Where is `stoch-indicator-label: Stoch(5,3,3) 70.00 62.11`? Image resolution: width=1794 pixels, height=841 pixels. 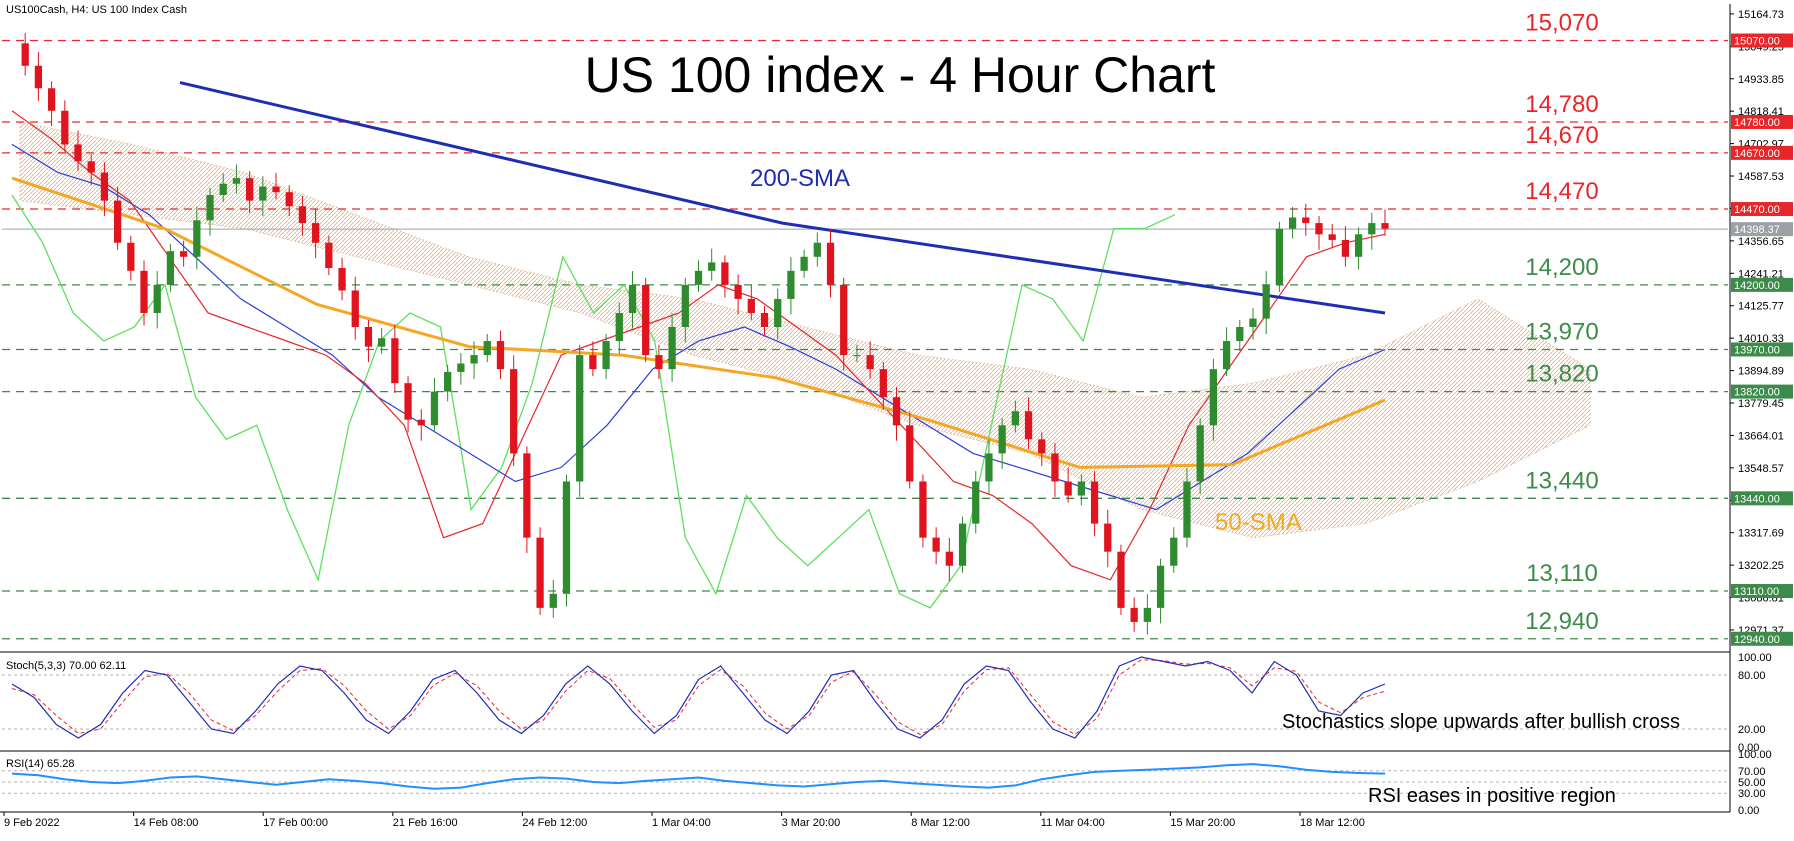
stoch-indicator-label: Stoch(5,3,3) 70.00 62.11 is located at coordinates (66, 666).